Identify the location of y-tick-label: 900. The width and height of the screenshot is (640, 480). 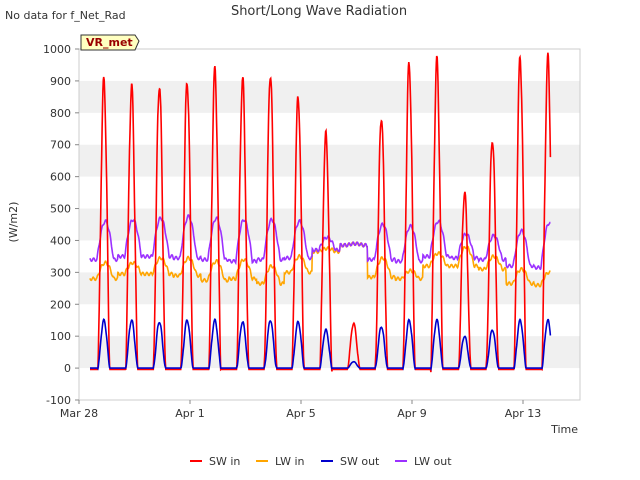
(60, 81).